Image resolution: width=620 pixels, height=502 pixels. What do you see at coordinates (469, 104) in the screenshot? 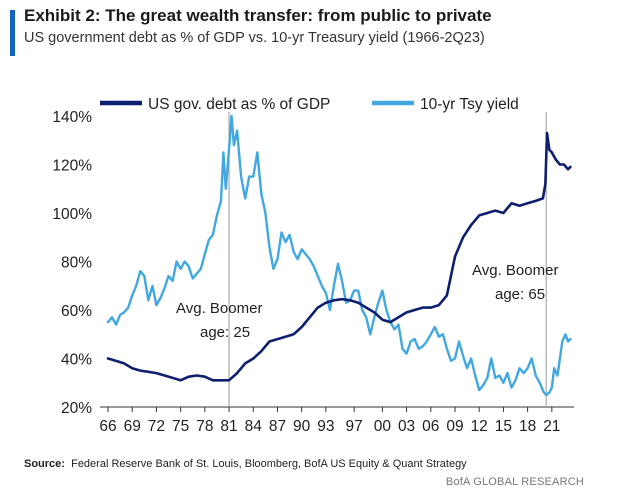
I see `legend-label-yield: 10-yr Tsy yield` at bounding box center [469, 104].